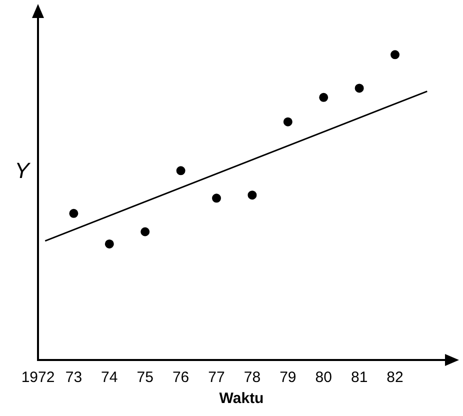 This screenshot has width=463, height=416. Describe the element at coordinates (38, 377) in the screenshot. I see `x-tick-label: 1972` at that location.